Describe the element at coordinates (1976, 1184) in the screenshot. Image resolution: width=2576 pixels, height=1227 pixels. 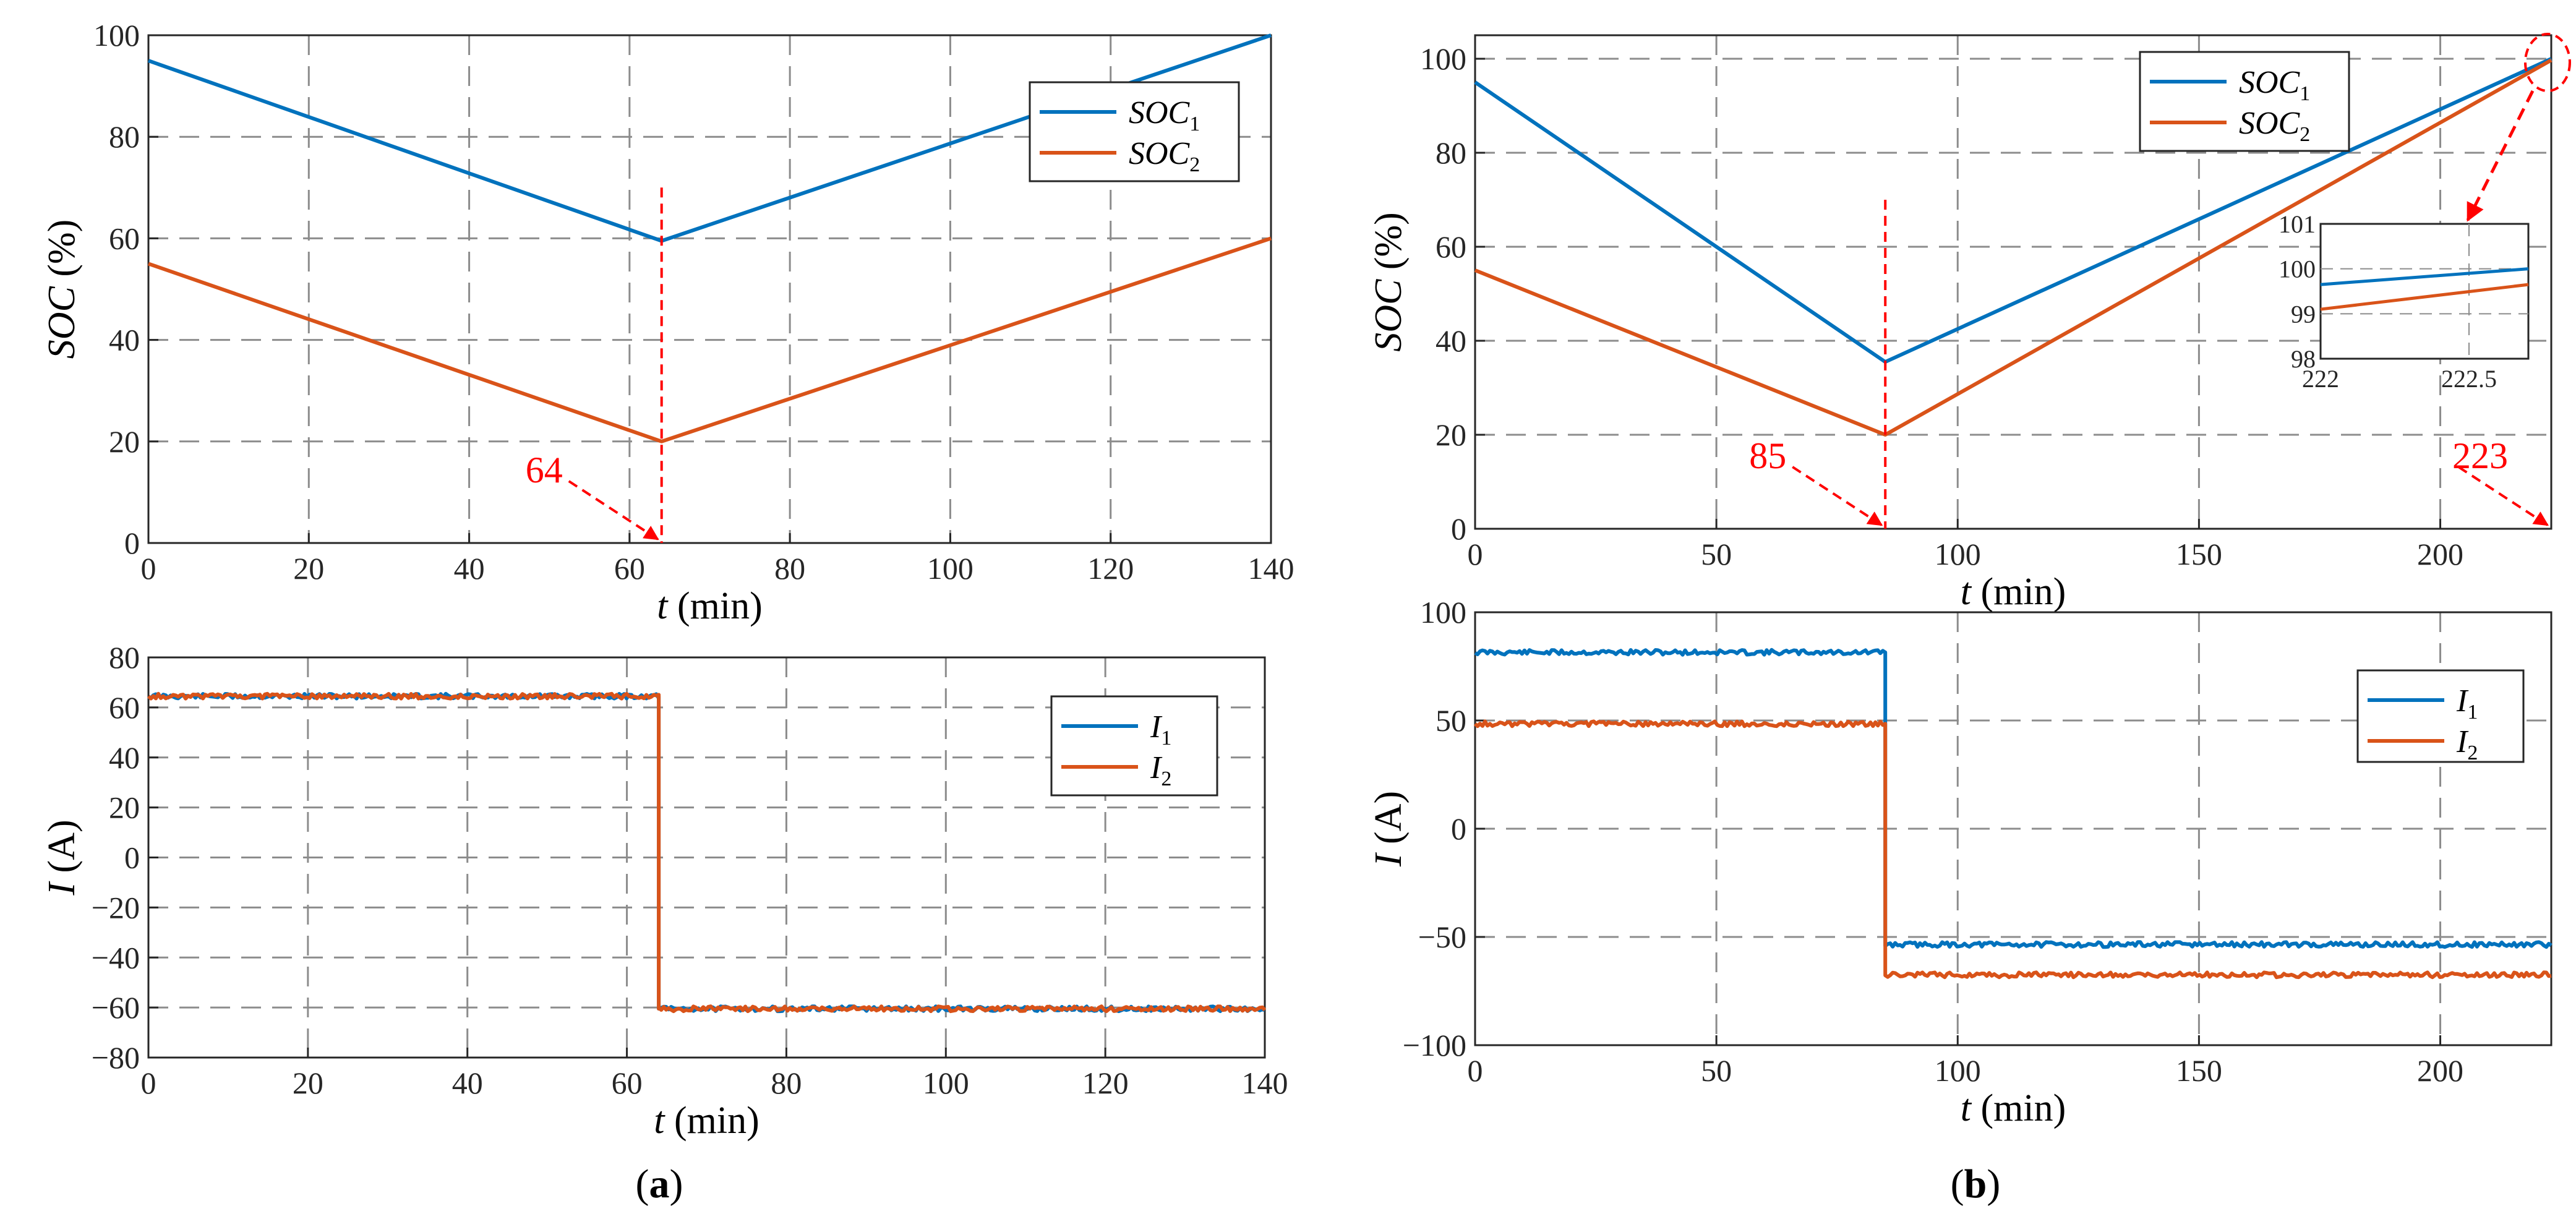
I see `panel-label-b: (b)` at that location.